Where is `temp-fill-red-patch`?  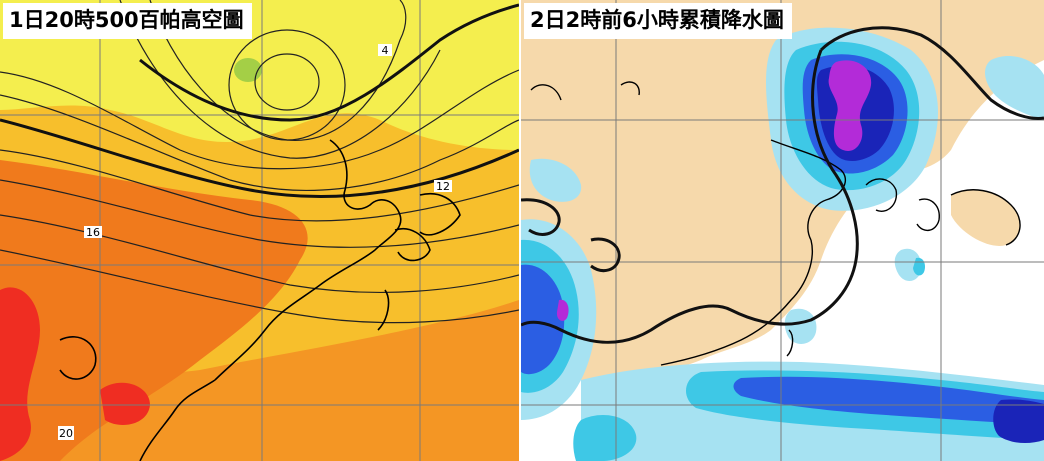 temp-fill-red-patch is located at coordinates (125, 403).